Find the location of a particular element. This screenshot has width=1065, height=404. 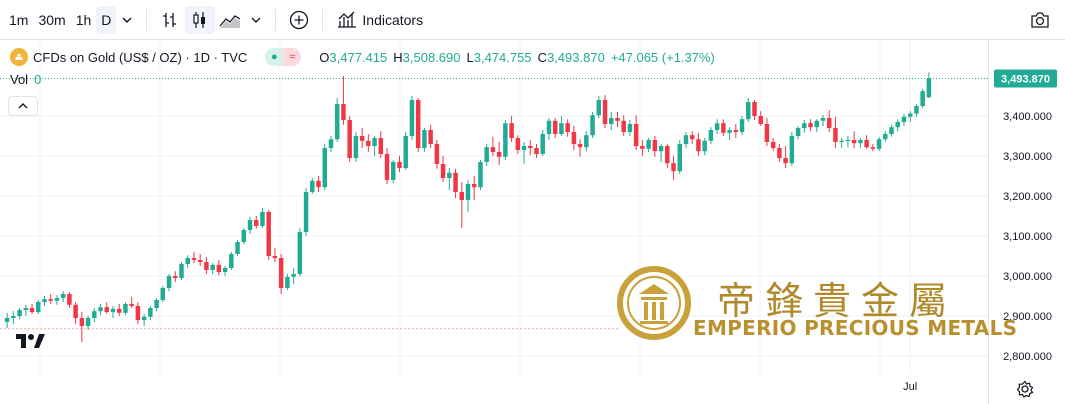

low-value: 3,474.755 is located at coordinates (502, 57).